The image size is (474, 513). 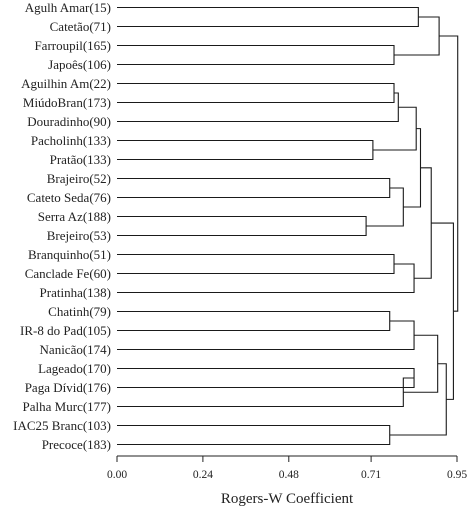 I want to click on leaf-label: IR-8 do Pad(105), so click(x=65, y=330).